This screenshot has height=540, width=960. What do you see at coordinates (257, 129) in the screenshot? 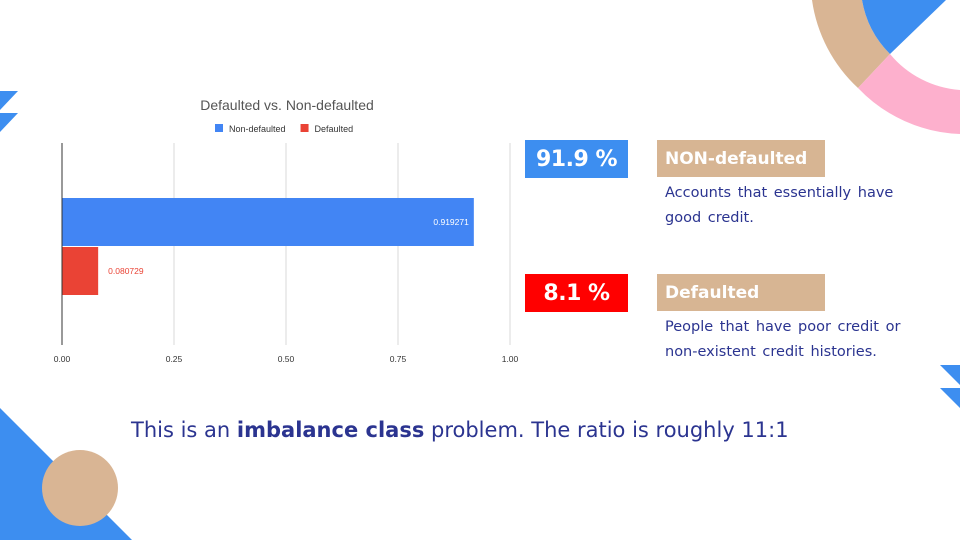
I see `legend-label: Non-defaulted` at bounding box center [257, 129].